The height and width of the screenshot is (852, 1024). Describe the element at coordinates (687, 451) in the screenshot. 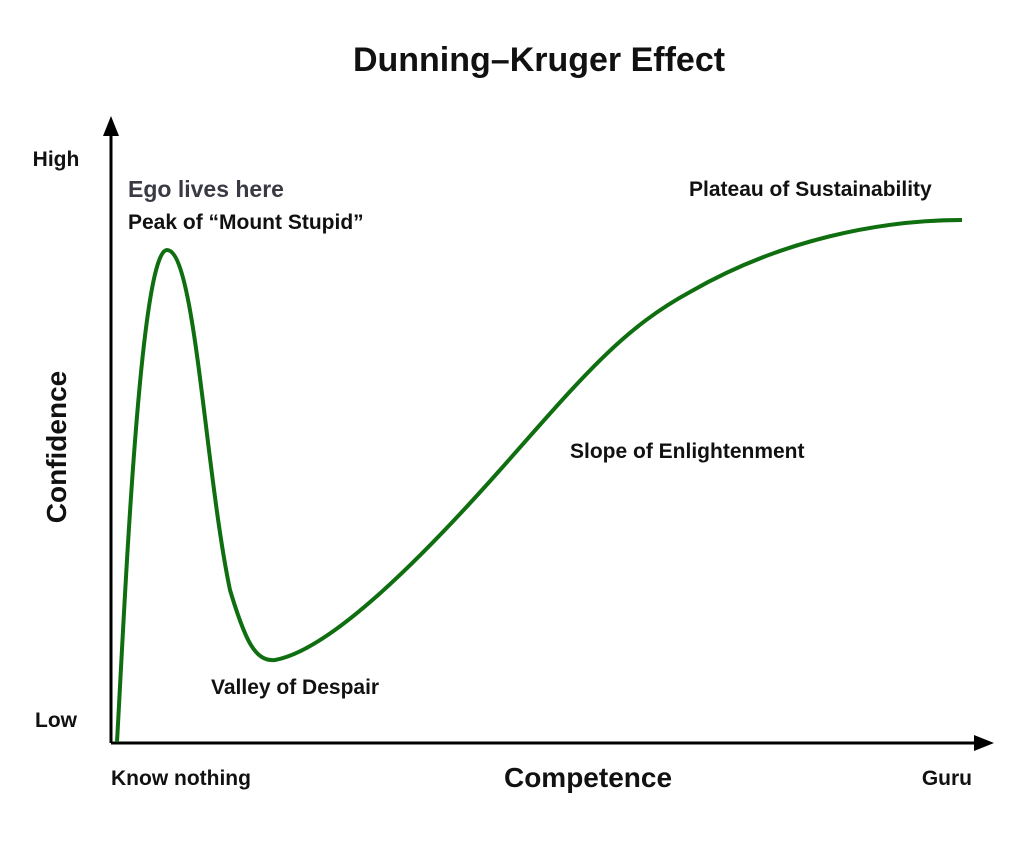

I see `slope-label: Slope of Enlightenment` at that location.